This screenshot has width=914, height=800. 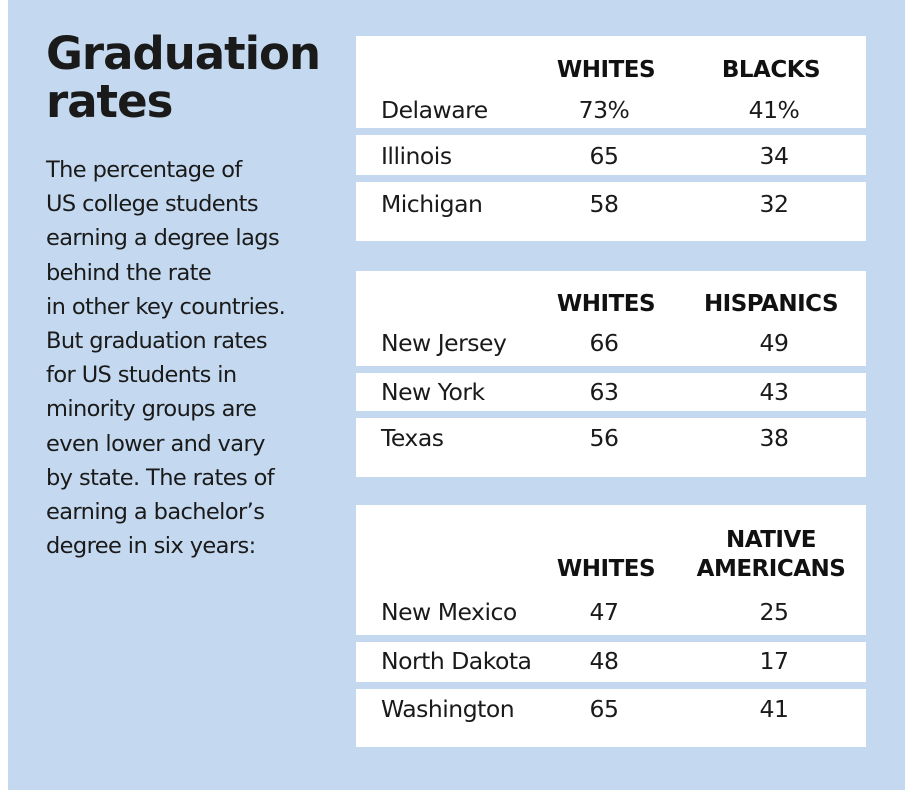 What do you see at coordinates (604, 110) in the screenshot?
I see `value-whites: 73%` at bounding box center [604, 110].